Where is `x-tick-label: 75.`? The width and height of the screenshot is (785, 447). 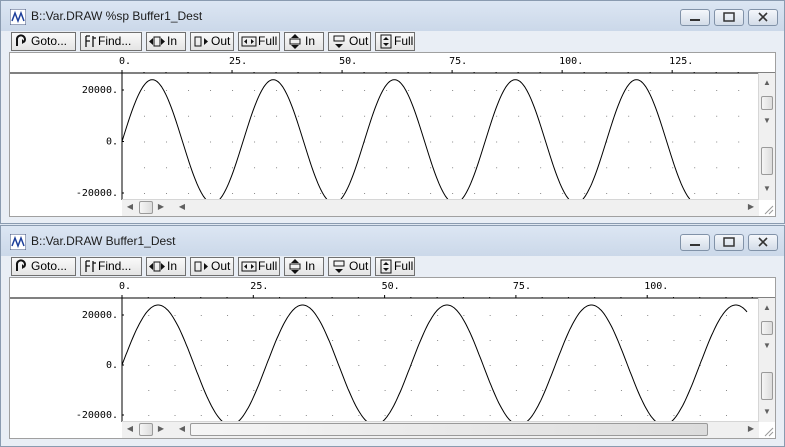 x-tick-label: 75. is located at coordinates (458, 61).